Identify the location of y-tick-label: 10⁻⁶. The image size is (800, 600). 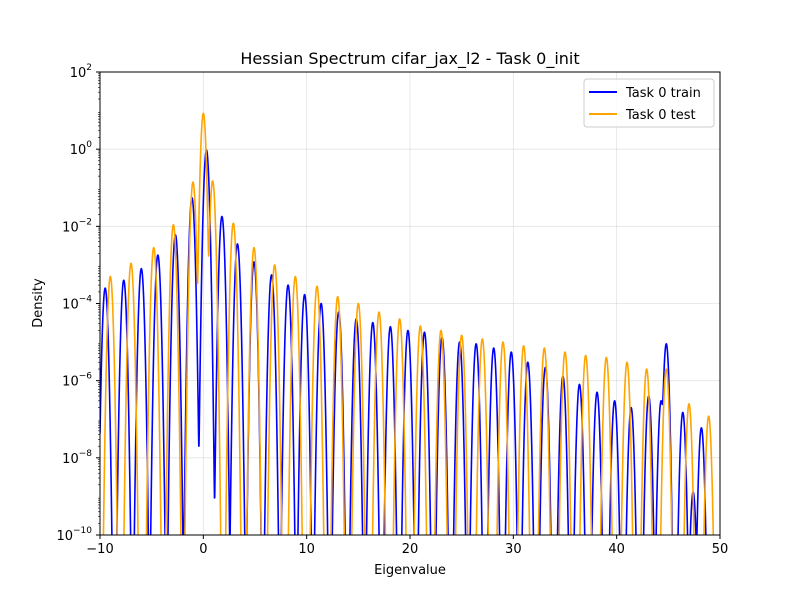
(77, 381).